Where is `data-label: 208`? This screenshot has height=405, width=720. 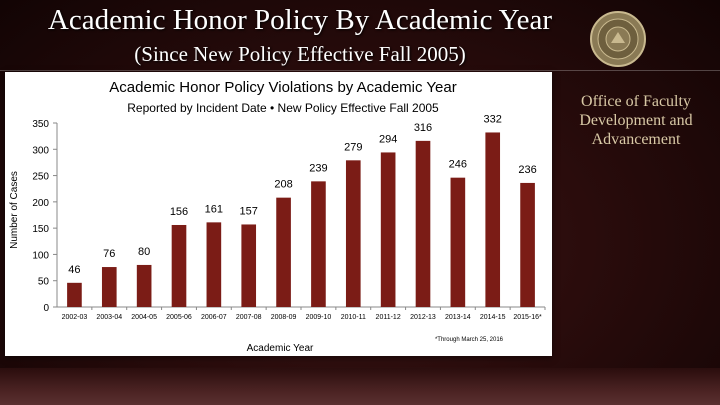 data-label: 208 is located at coordinates (283, 185).